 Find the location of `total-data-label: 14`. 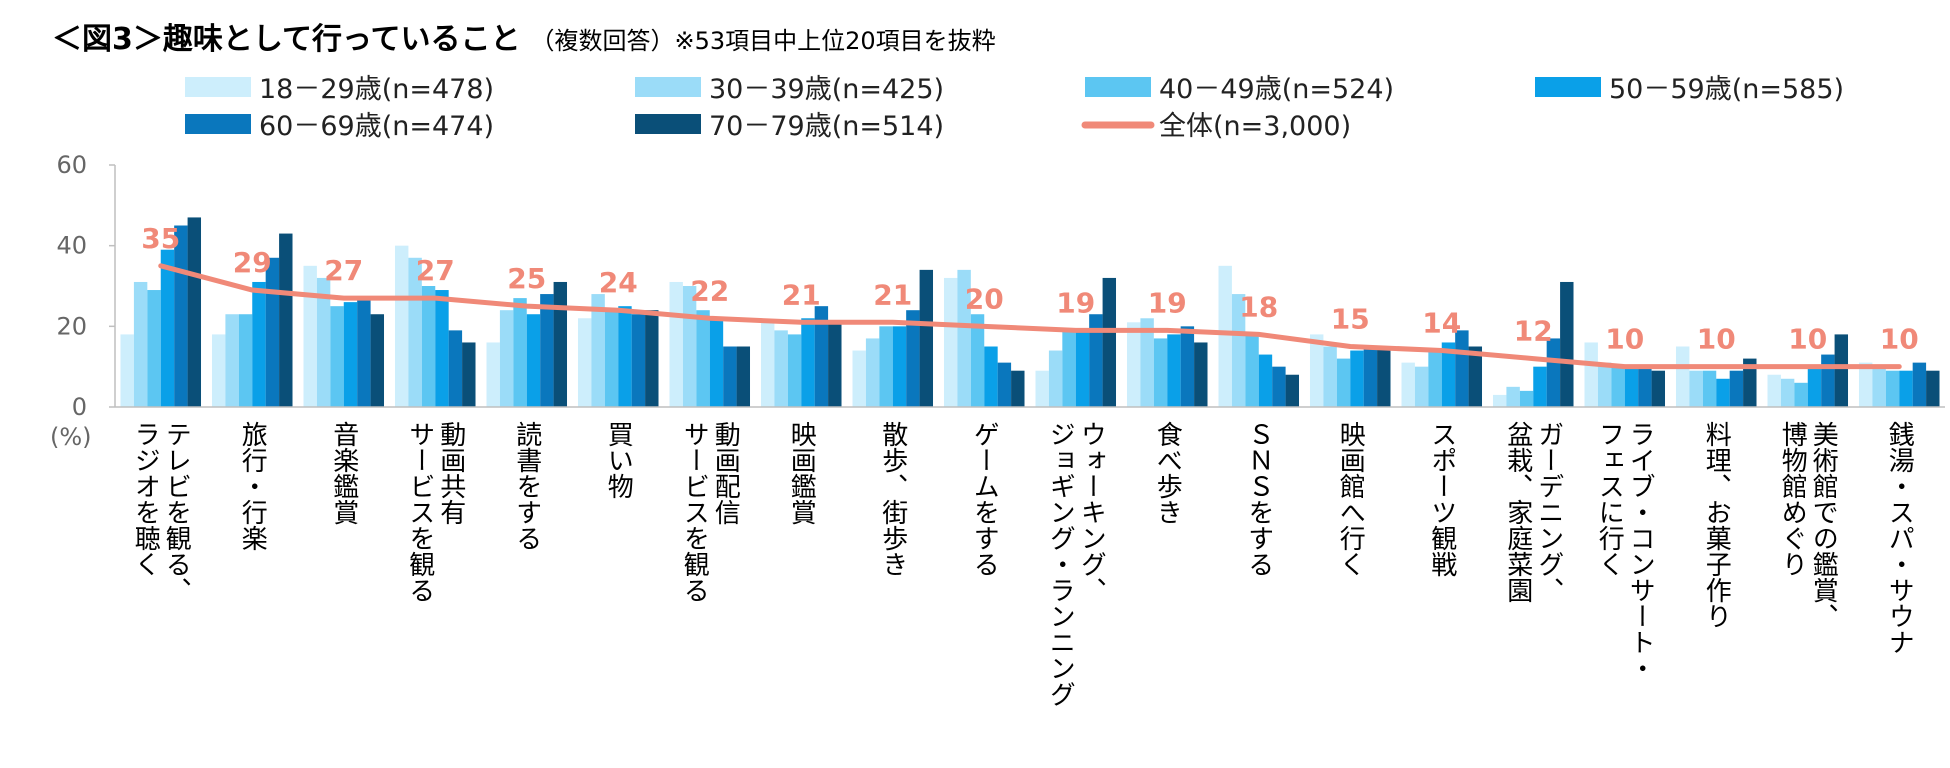

total-data-label: 14 is located at coordinates (1441, 323).